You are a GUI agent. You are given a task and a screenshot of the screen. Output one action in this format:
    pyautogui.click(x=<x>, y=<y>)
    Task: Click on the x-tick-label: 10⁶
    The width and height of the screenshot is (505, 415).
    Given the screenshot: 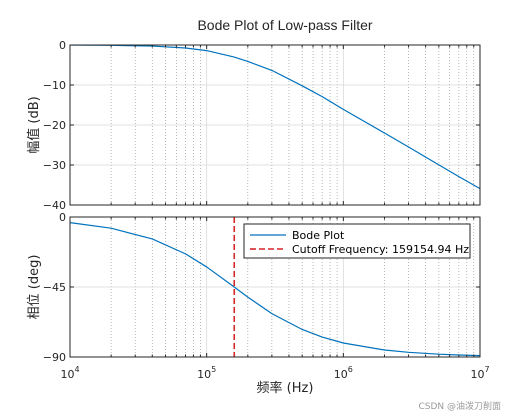 What is the action you would take?
    pyautogui.click(x=343, y=373)
    